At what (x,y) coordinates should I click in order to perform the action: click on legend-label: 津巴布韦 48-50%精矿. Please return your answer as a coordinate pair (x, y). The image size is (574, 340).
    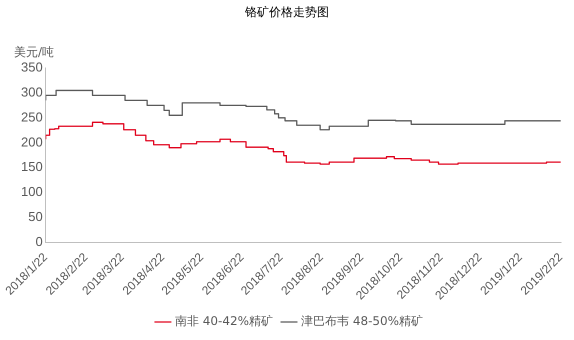
    Looking at the image, I should click on (362, 321).